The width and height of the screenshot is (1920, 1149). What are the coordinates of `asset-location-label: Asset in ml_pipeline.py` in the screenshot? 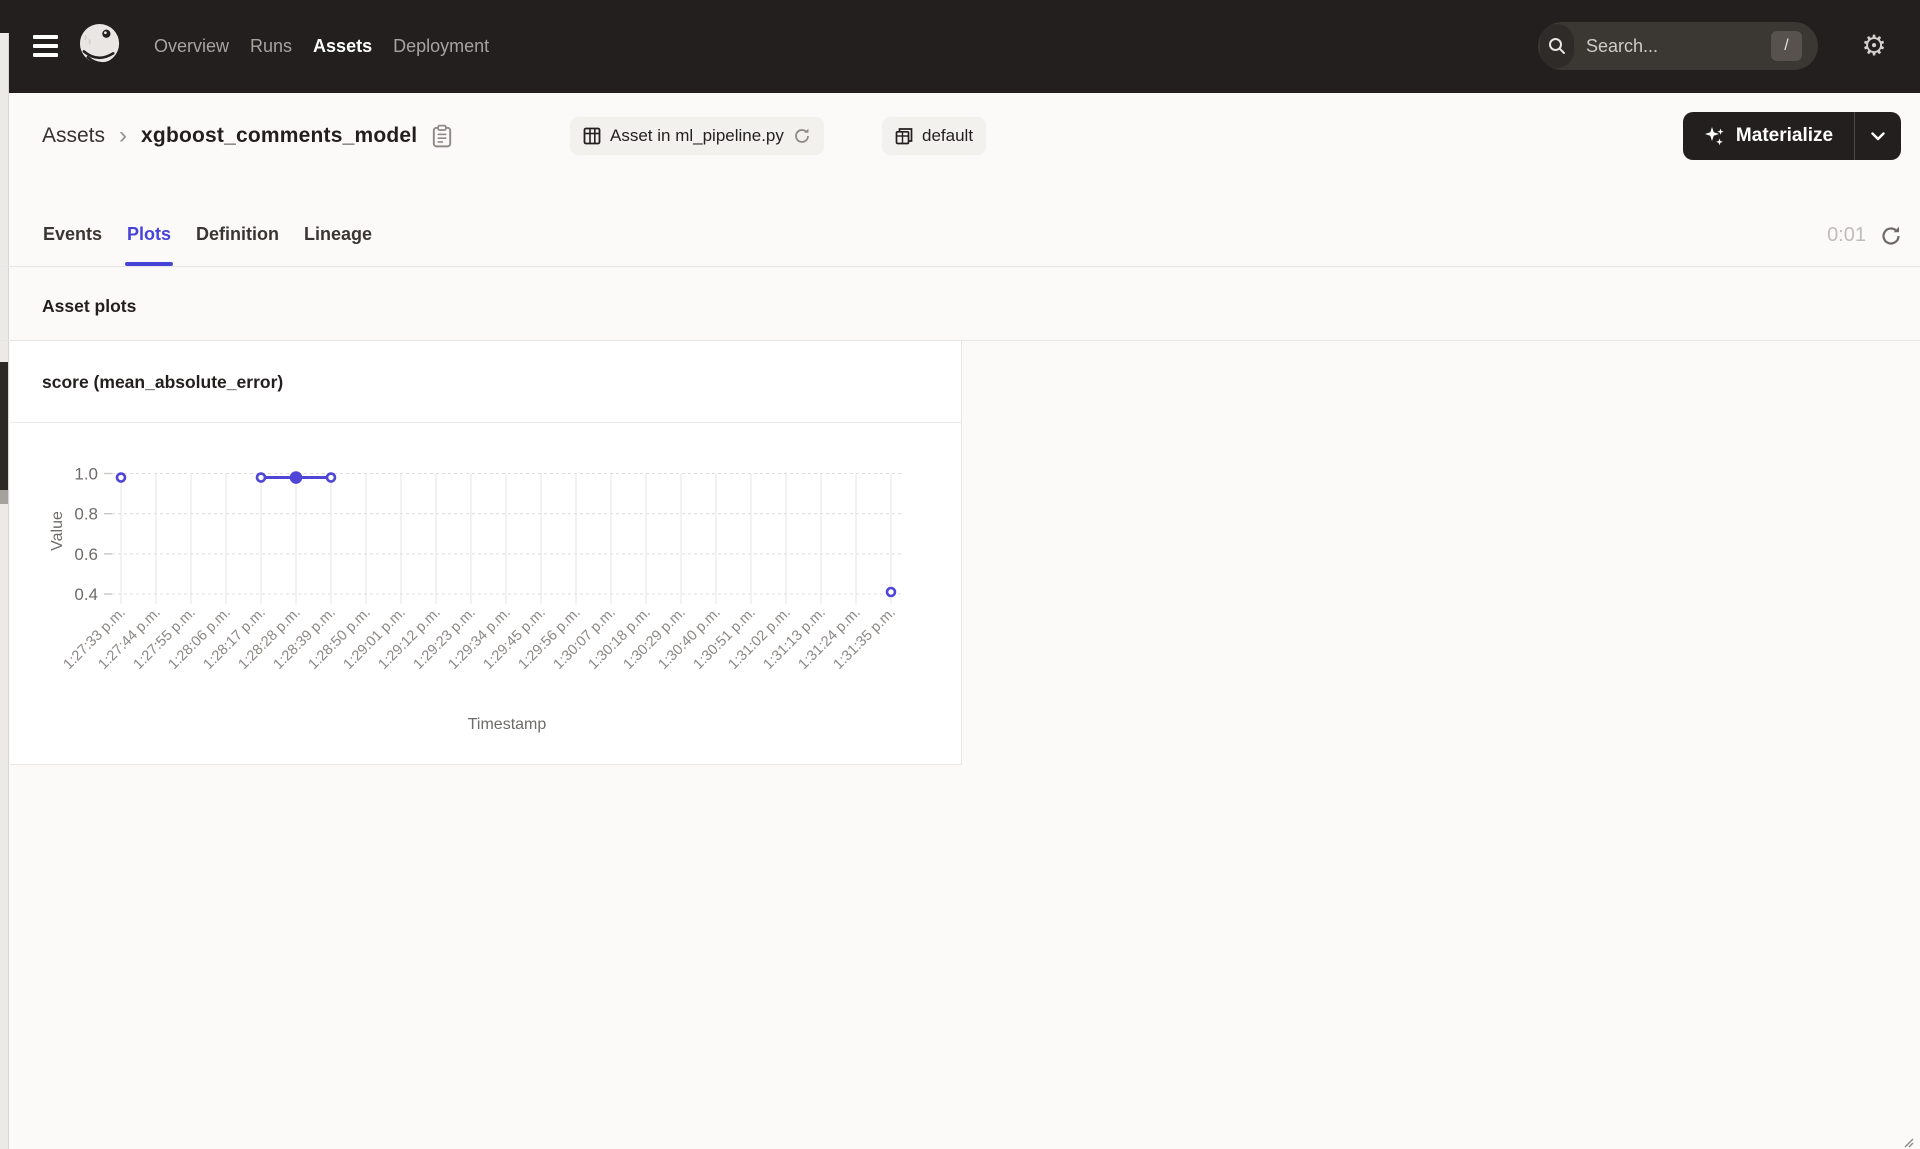 It's located at (697, 135).